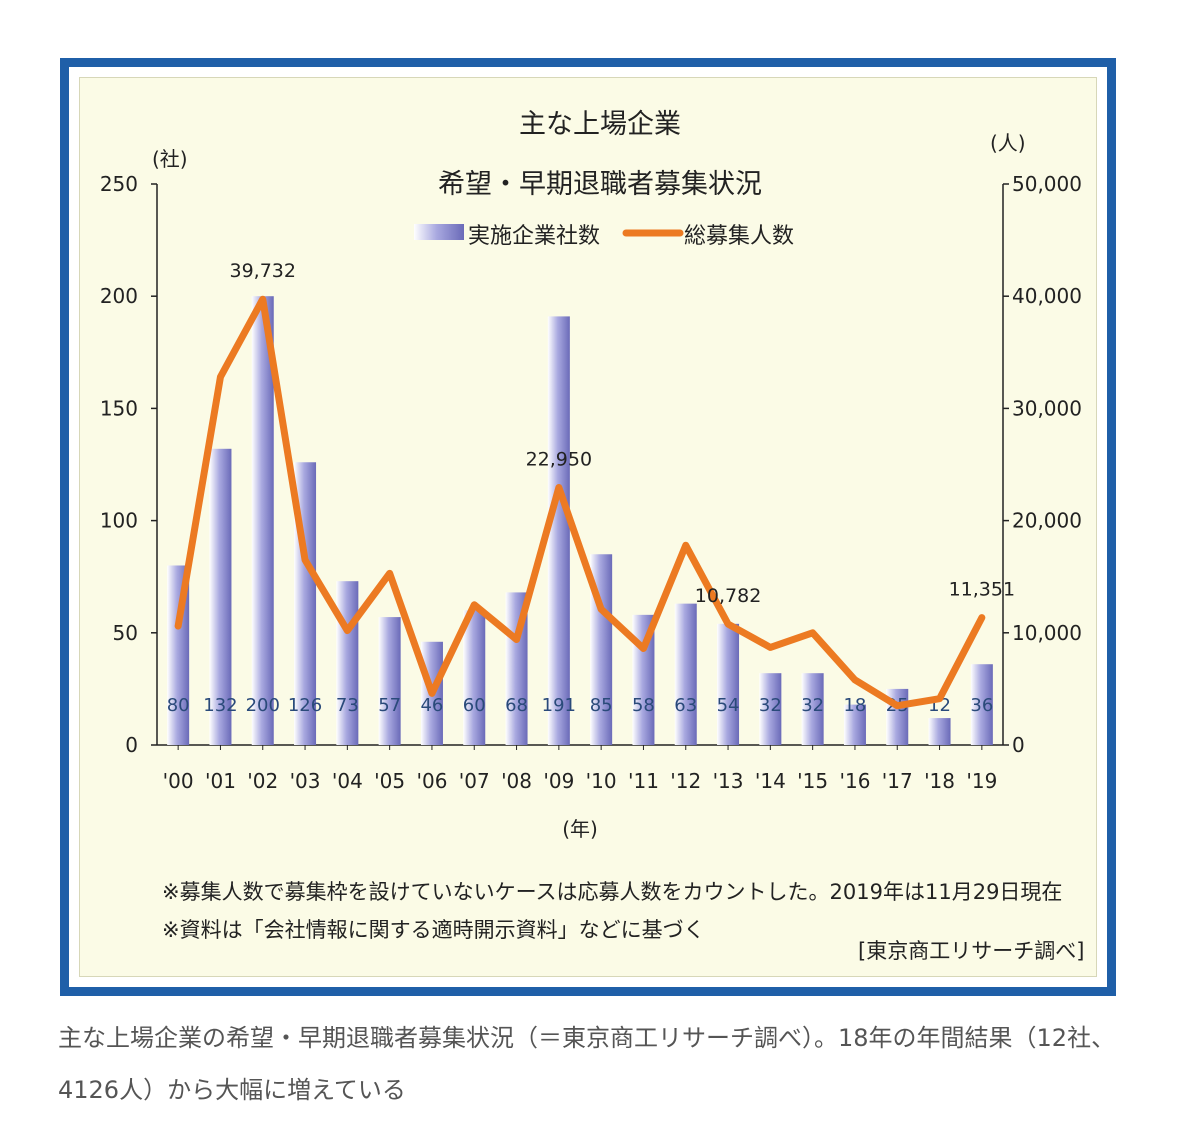 This screenshot has height=1140, width=1200. What do you see at coordinates (728, 781) in the screenshot?
I see `x-tick-label: '13` at bounding box center [728, 781].